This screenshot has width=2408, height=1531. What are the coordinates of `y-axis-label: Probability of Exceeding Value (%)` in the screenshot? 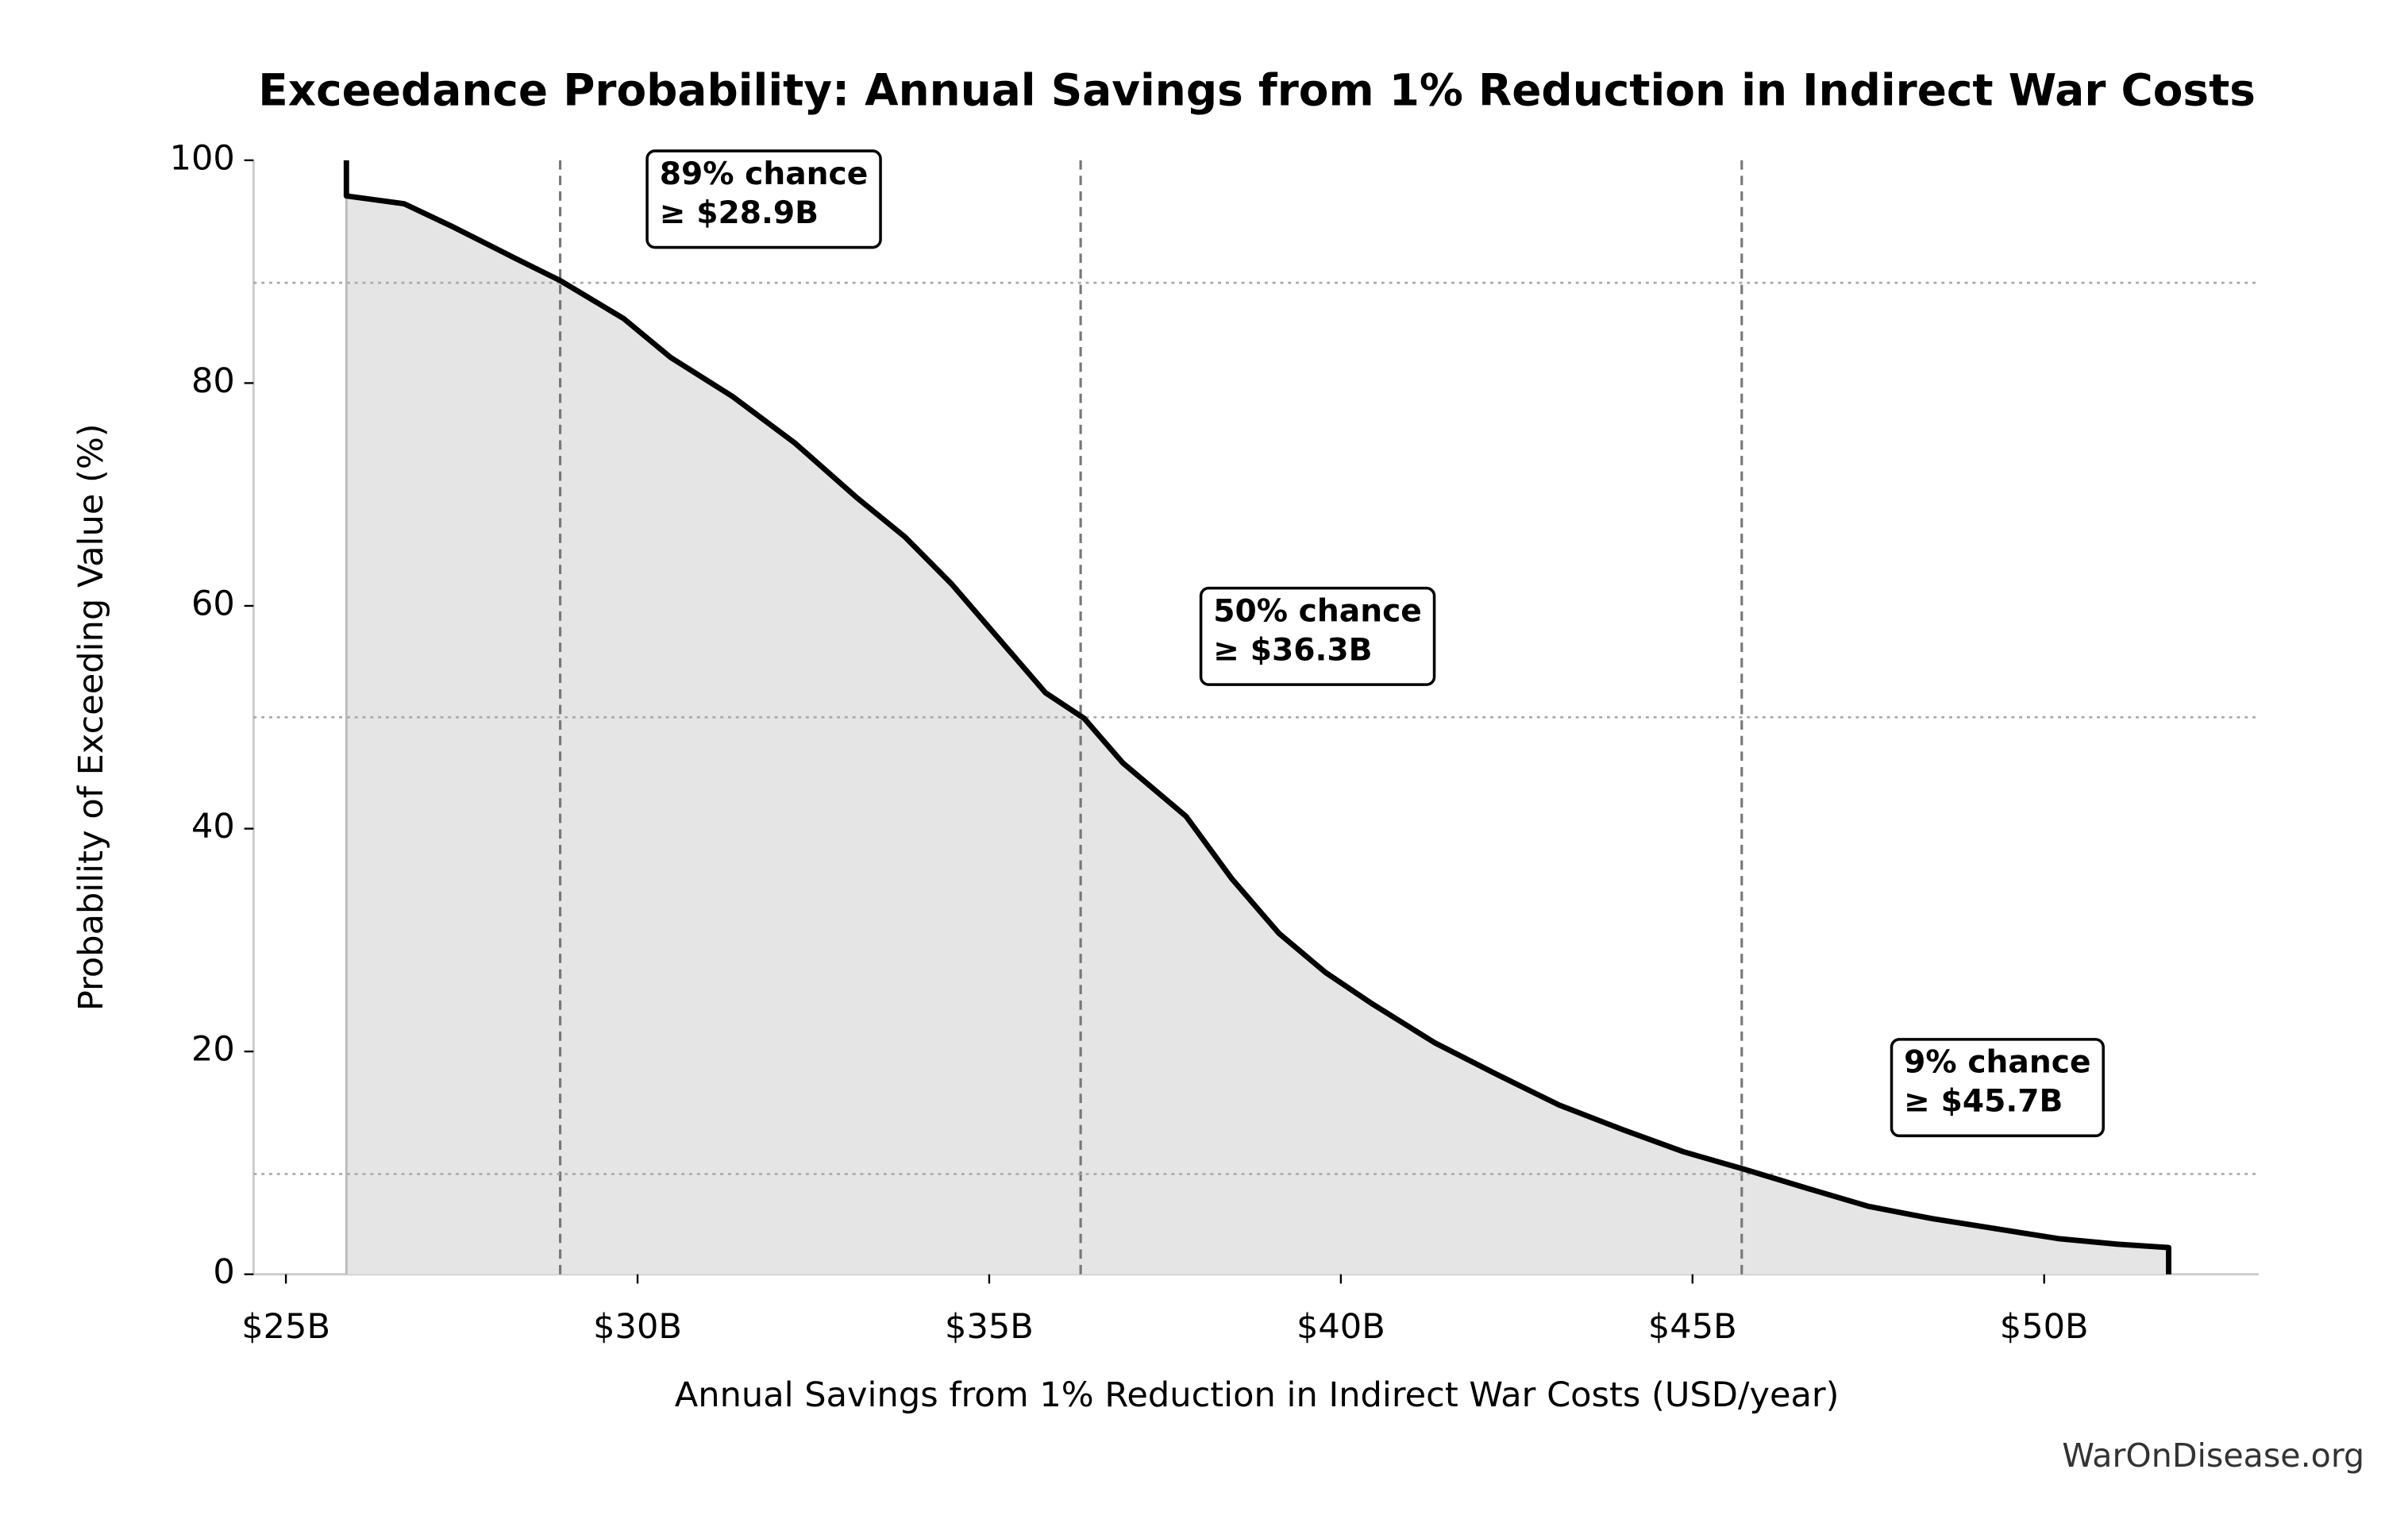 It's located at (91, 717).